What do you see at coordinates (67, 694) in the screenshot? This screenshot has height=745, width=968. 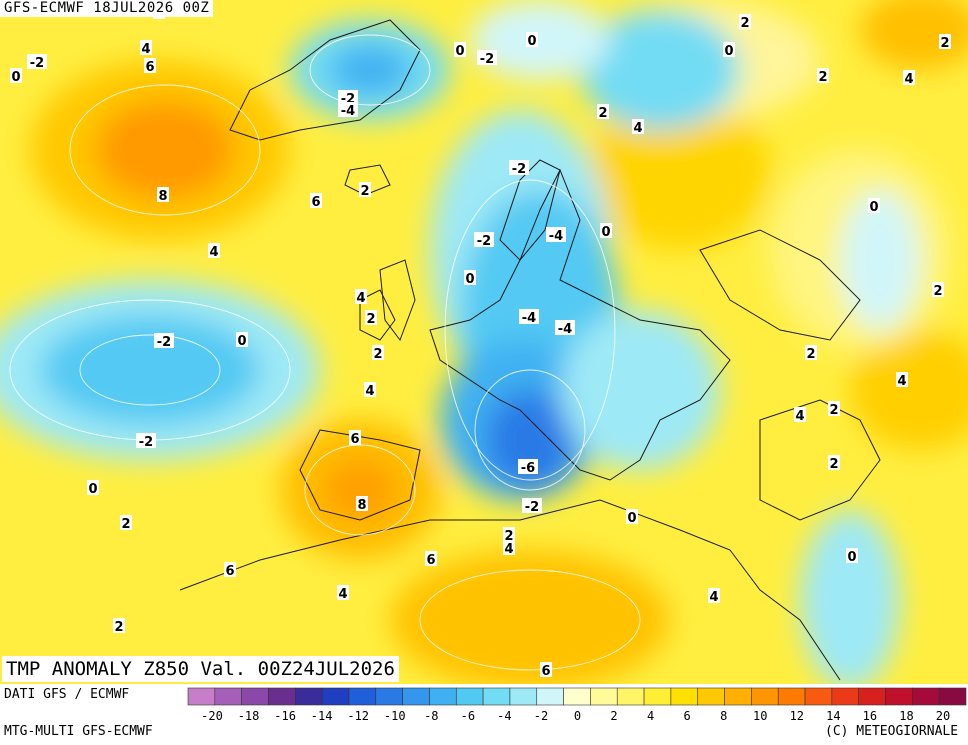 I see `data-source-label: DATI GFS / ECMWF` at bounding box center [67, 694].